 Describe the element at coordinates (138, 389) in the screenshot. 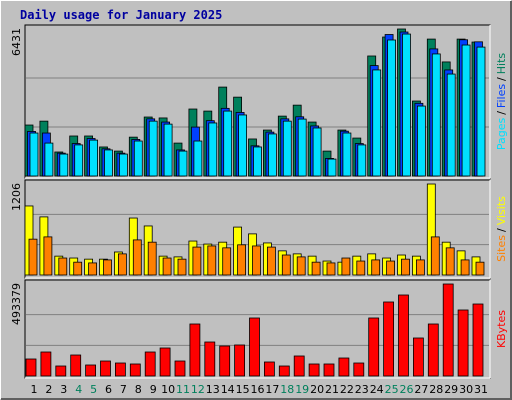

I see `x-tick-label: 8` at that location.